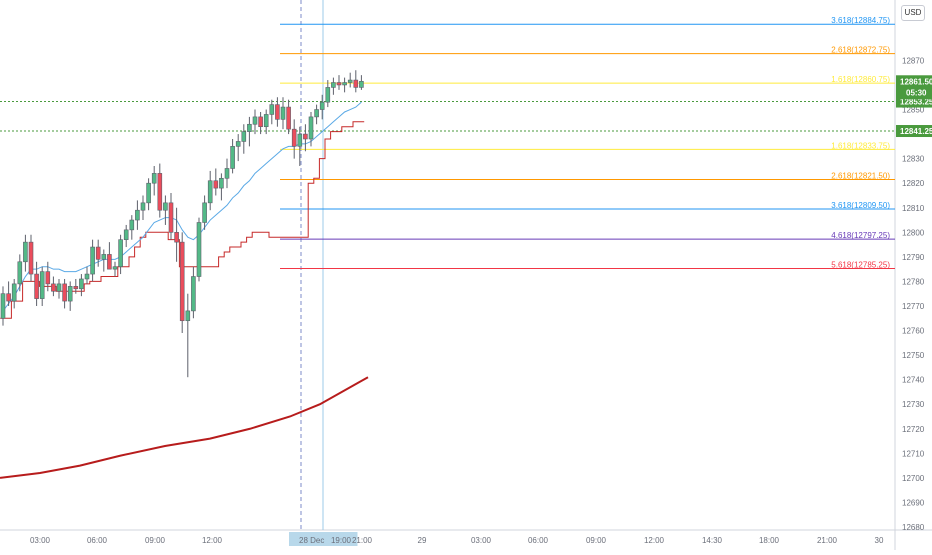 The image size is (932, 555). What do you see at coordinates (860, 20) in the screenshot?
I see `fib-level-label: 3.618(12884.75)` at bounding box center [860, 20].